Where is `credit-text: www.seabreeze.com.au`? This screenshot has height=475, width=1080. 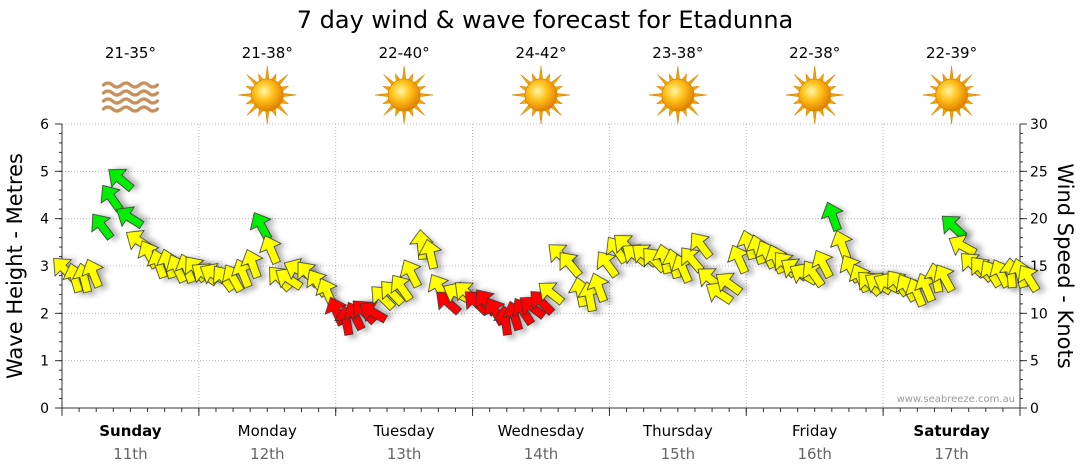
credit-text: www.seabreeze.com.au is located at coordinates (956, 399).